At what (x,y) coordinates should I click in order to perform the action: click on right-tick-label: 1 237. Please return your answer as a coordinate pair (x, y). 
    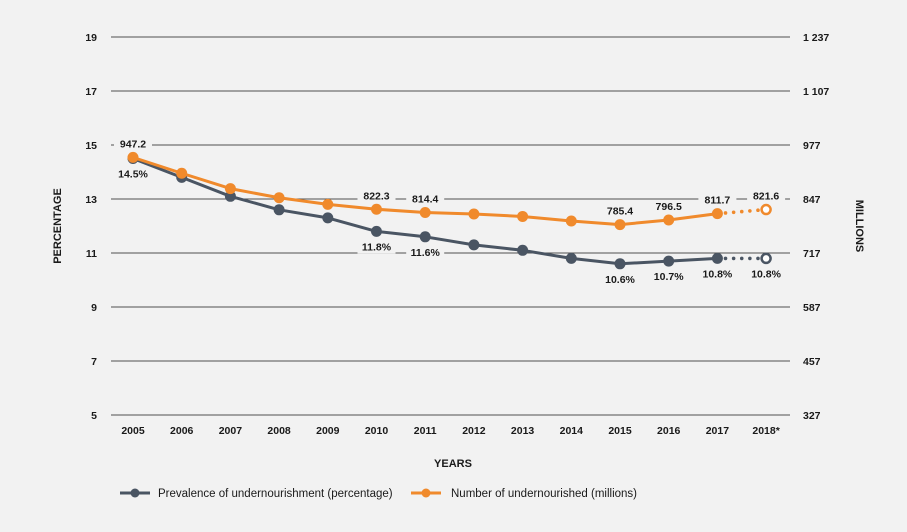
    Looking at the image, I should click on (816, 38).